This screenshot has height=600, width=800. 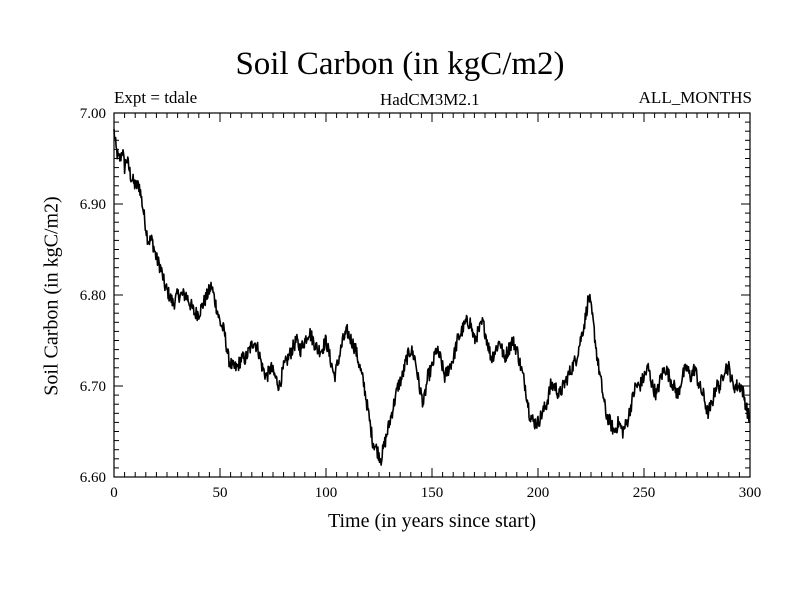 I want to click on x-tick-label: 250, so click(x=644, y=493).